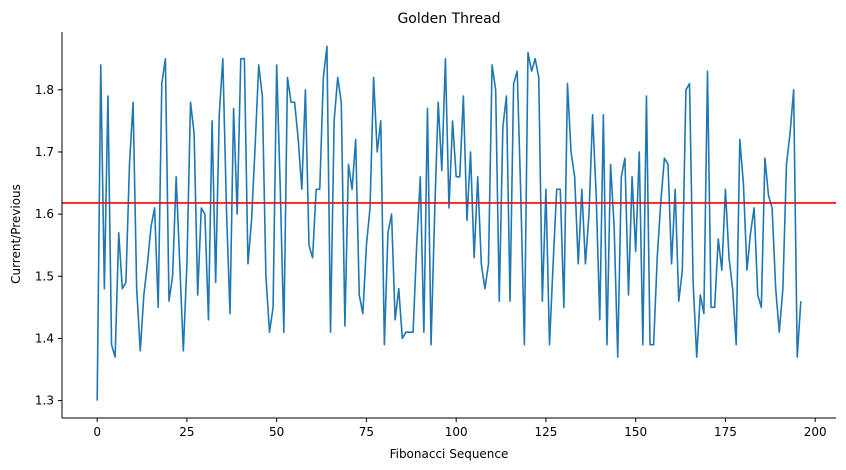  I want to click on y-tick-label: 1.8, so click(44, 90).